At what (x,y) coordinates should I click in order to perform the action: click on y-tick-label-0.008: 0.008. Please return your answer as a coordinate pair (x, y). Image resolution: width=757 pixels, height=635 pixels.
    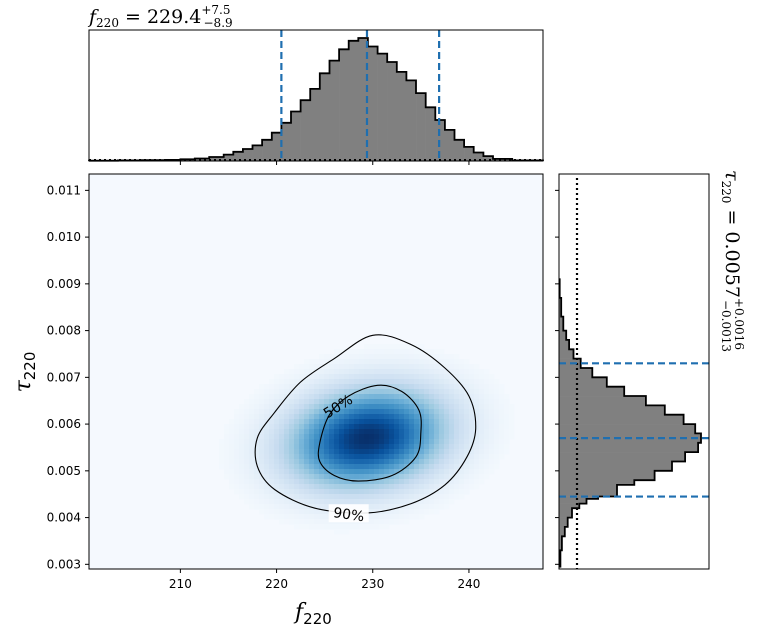
    Looking at the image, I should click on (64, 331).